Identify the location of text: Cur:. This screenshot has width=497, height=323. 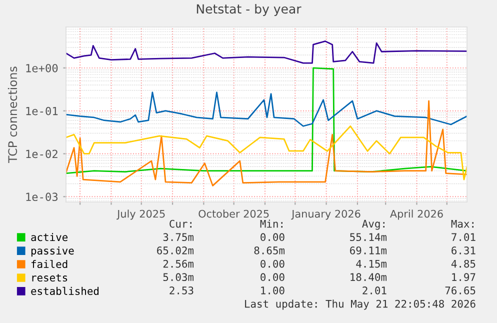
(181, 224).